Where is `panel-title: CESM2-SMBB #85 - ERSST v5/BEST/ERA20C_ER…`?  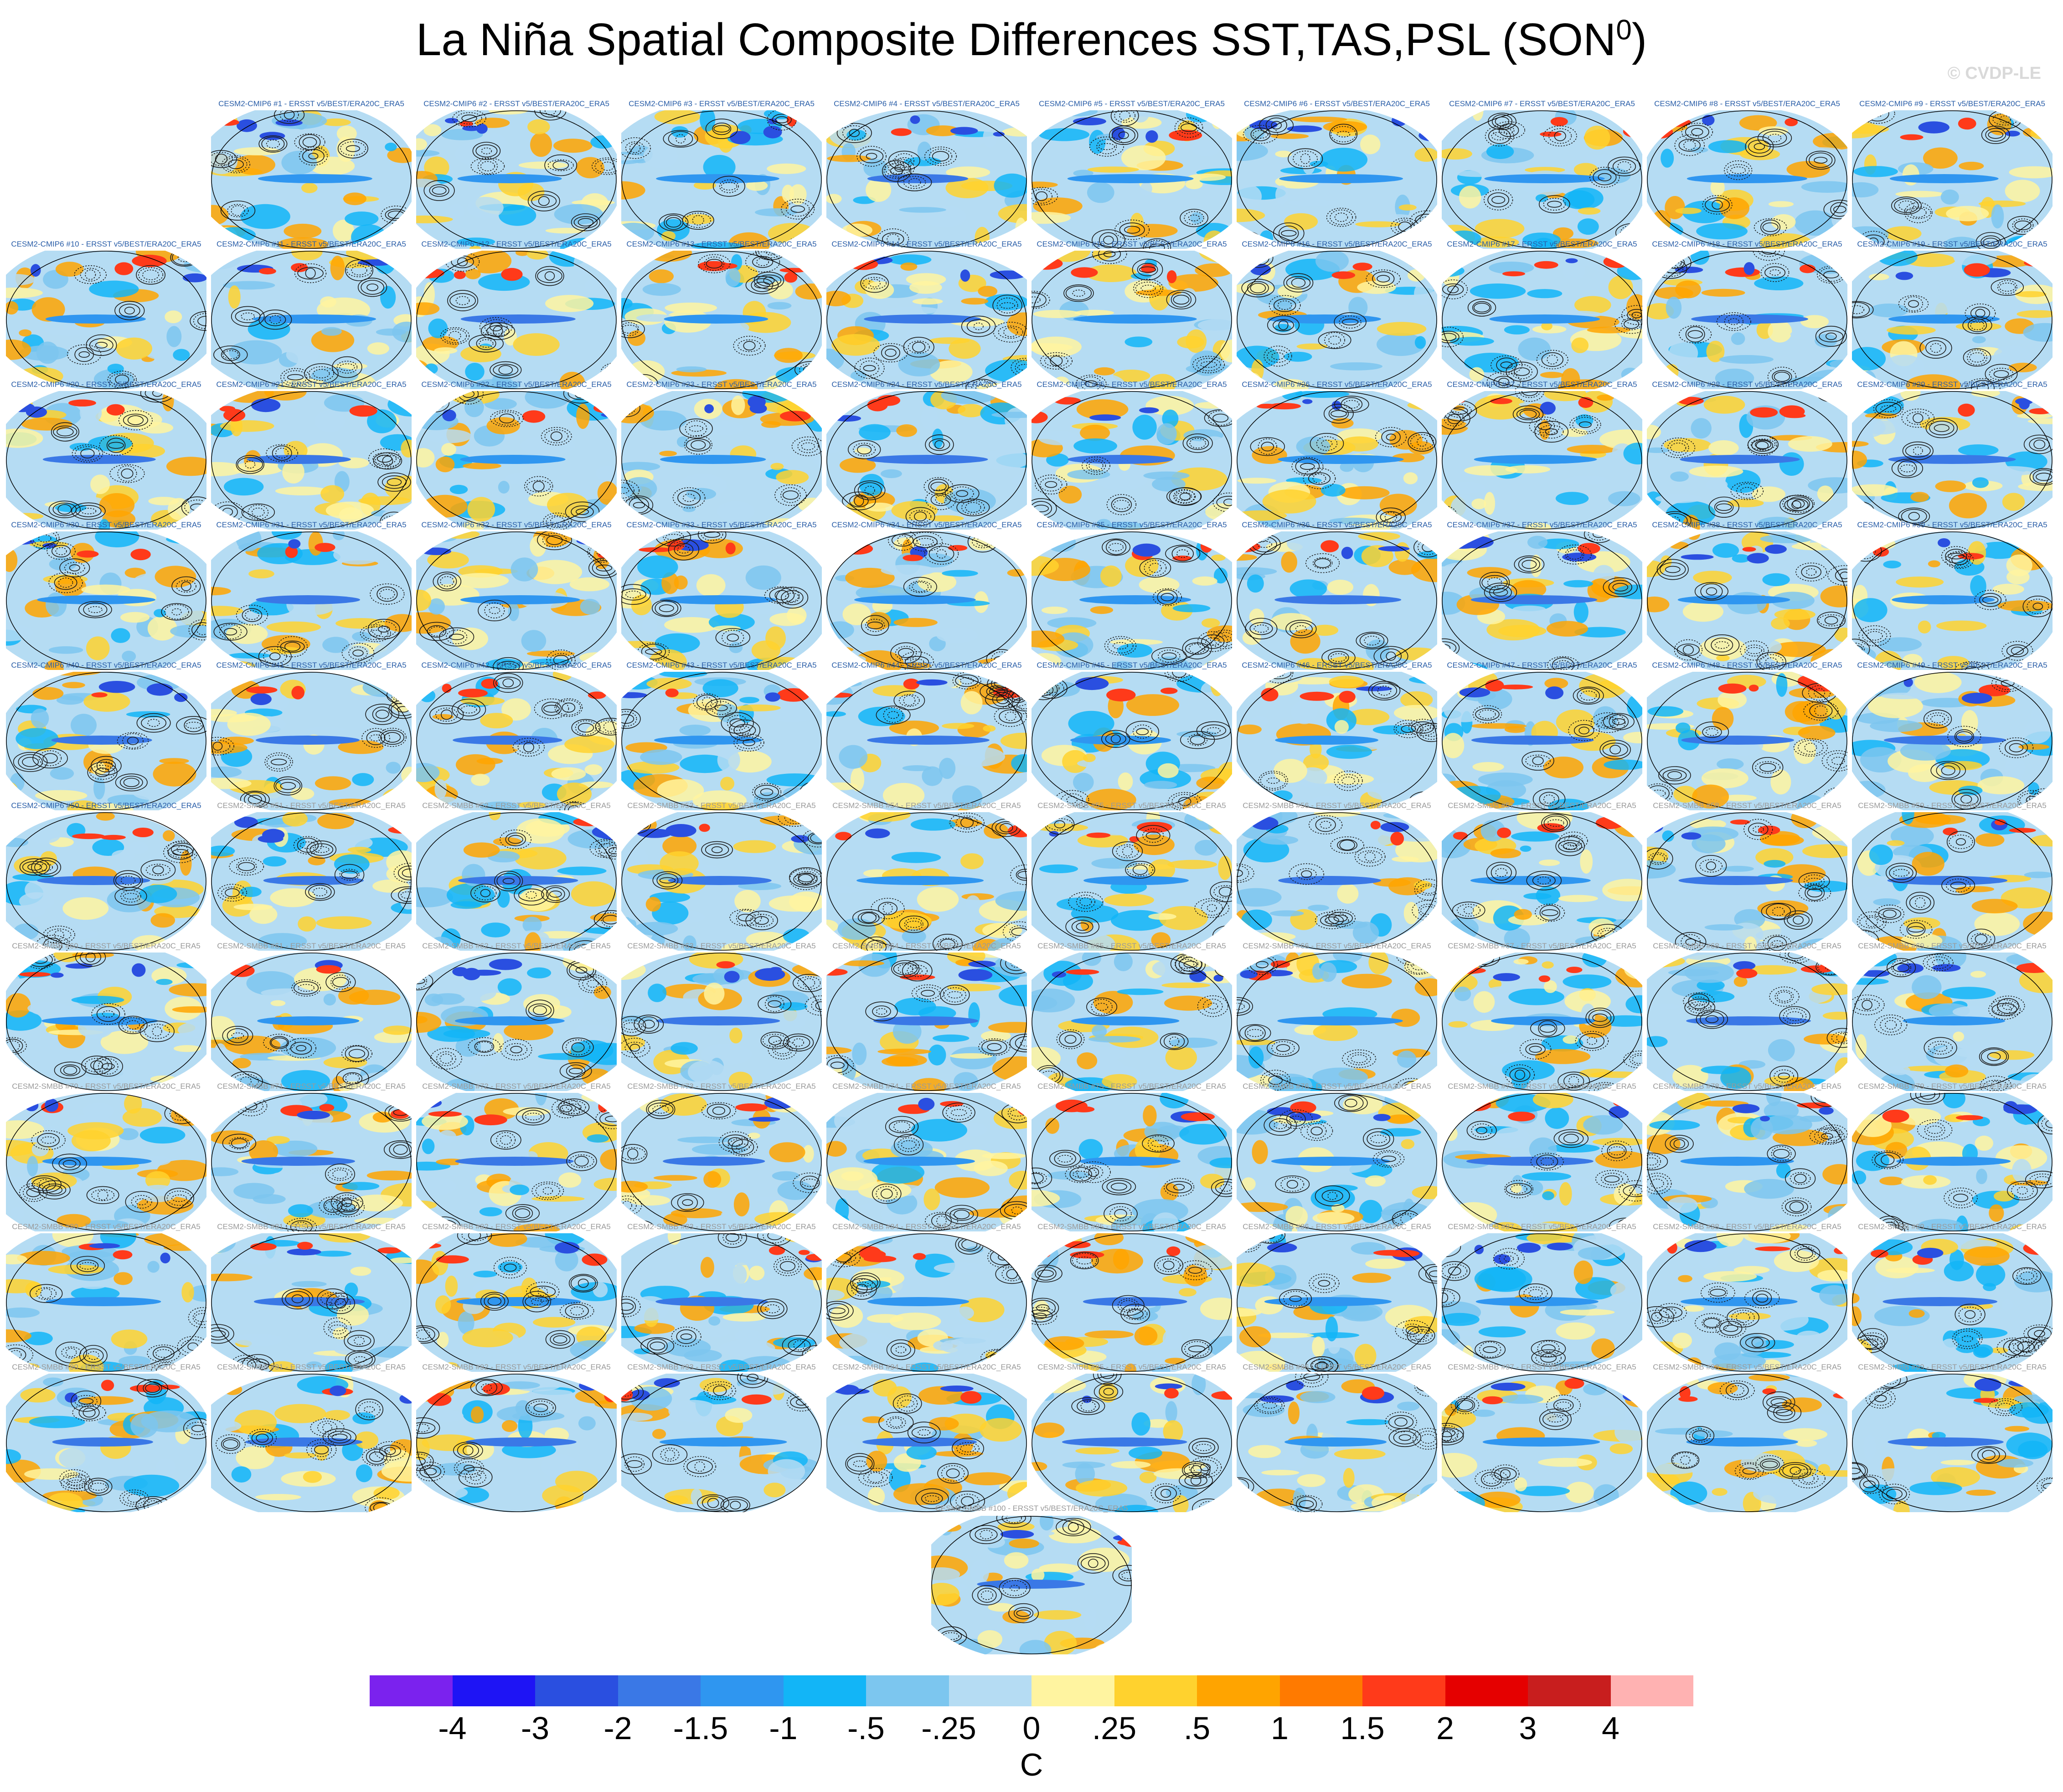
panel-title: CESM2-SMBB #85 - ERSST v5/BEST/ERA20C_ER… is located at coordinates (1131, 1226).